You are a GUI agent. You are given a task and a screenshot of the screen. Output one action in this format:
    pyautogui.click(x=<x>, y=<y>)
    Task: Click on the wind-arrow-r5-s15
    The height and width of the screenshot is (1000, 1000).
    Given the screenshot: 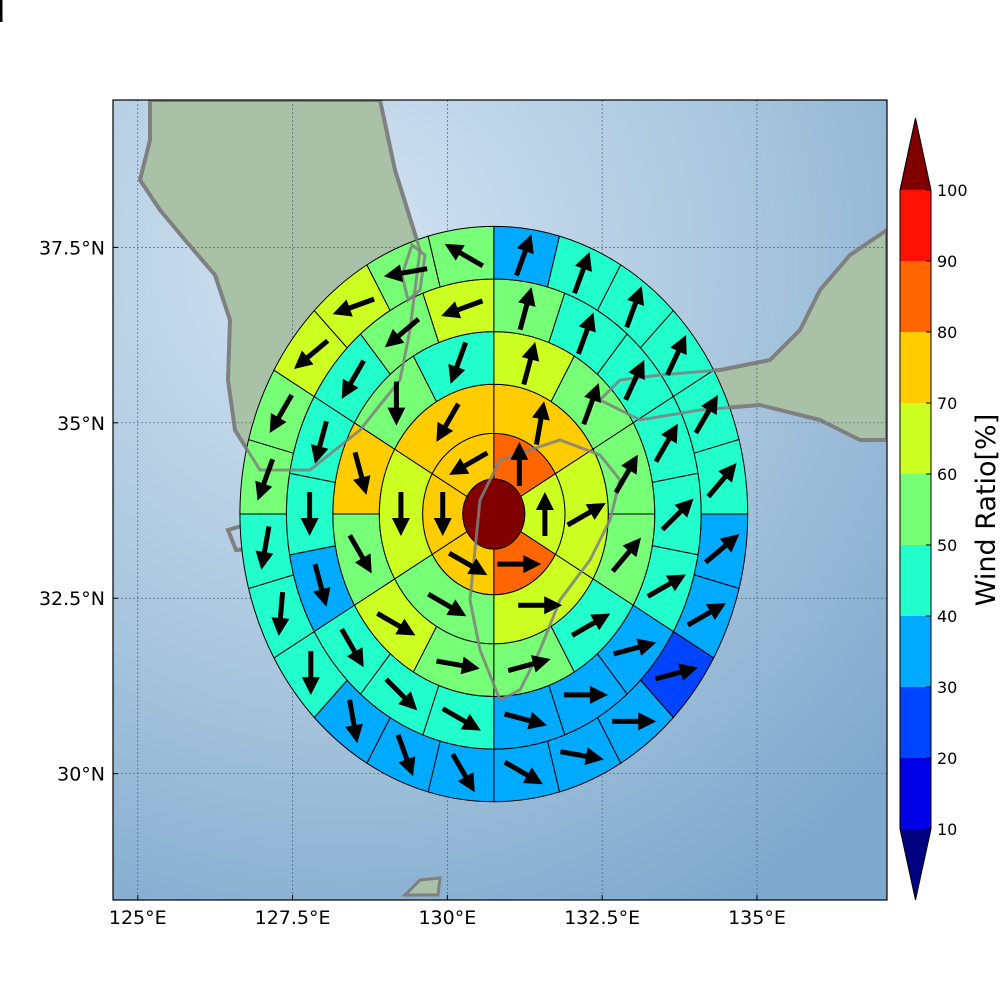 What is the action you would take?
    pyautogui.click(x=354, y=721)
    